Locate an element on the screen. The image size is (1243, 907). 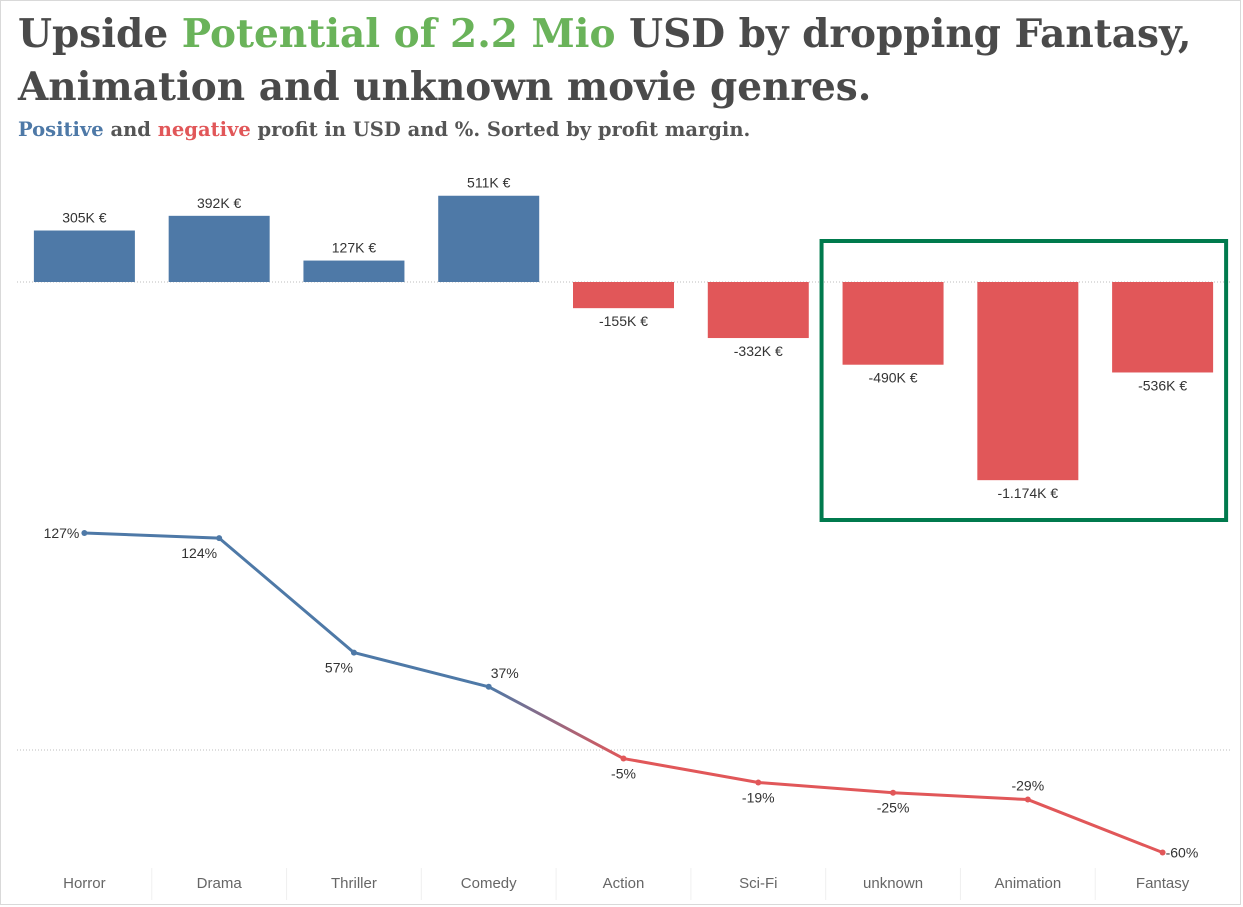
category-label: Thriller is located at coordinates (354, 883).